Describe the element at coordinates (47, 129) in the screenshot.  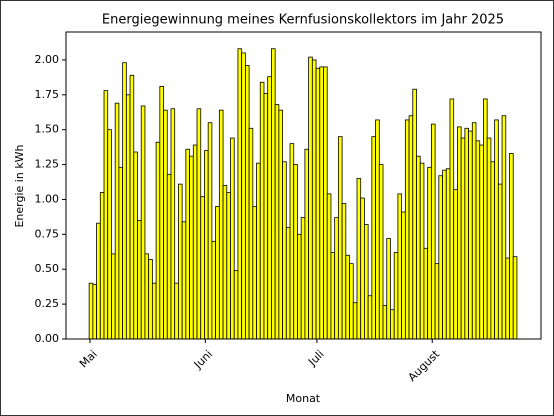
I see `y-tick-label: 1.50` at that location.